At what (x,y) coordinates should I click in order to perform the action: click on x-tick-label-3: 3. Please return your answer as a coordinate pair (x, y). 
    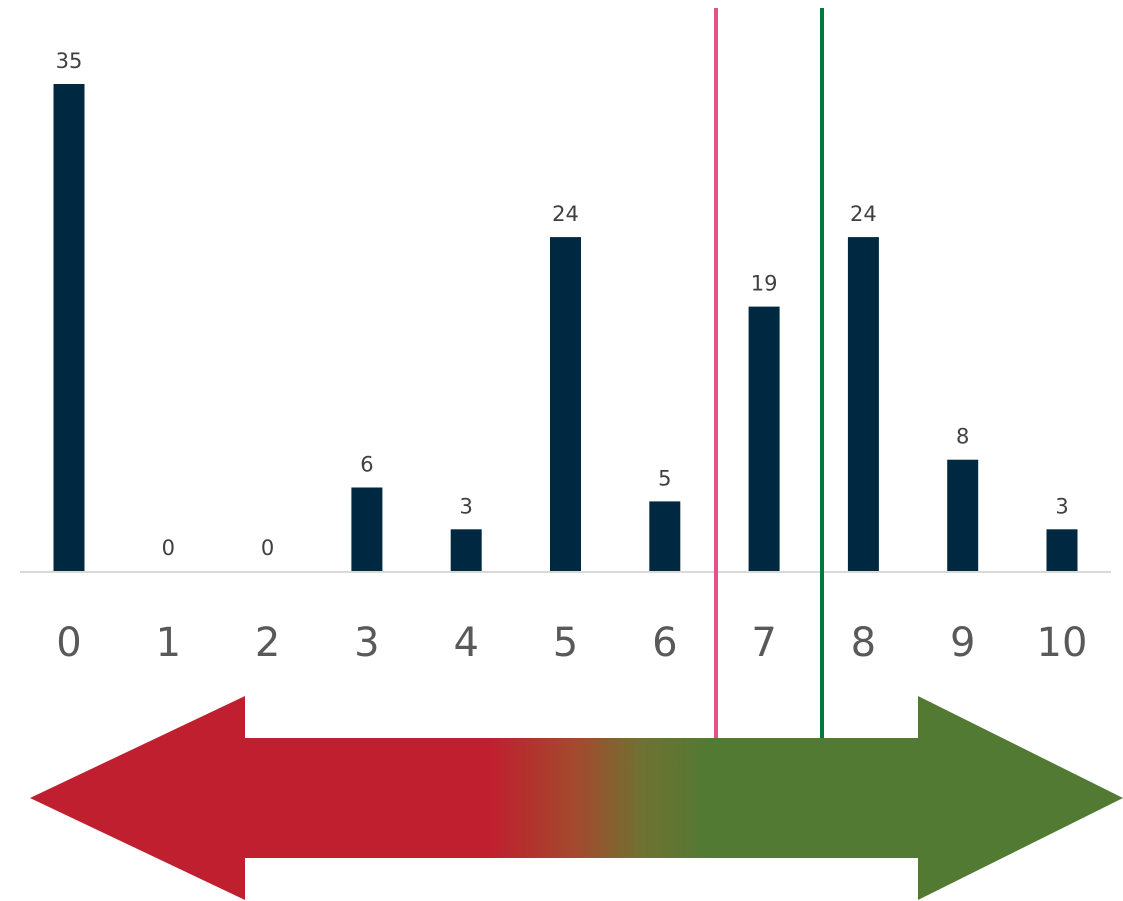
    Looking at the image, I should click on (366, 643).